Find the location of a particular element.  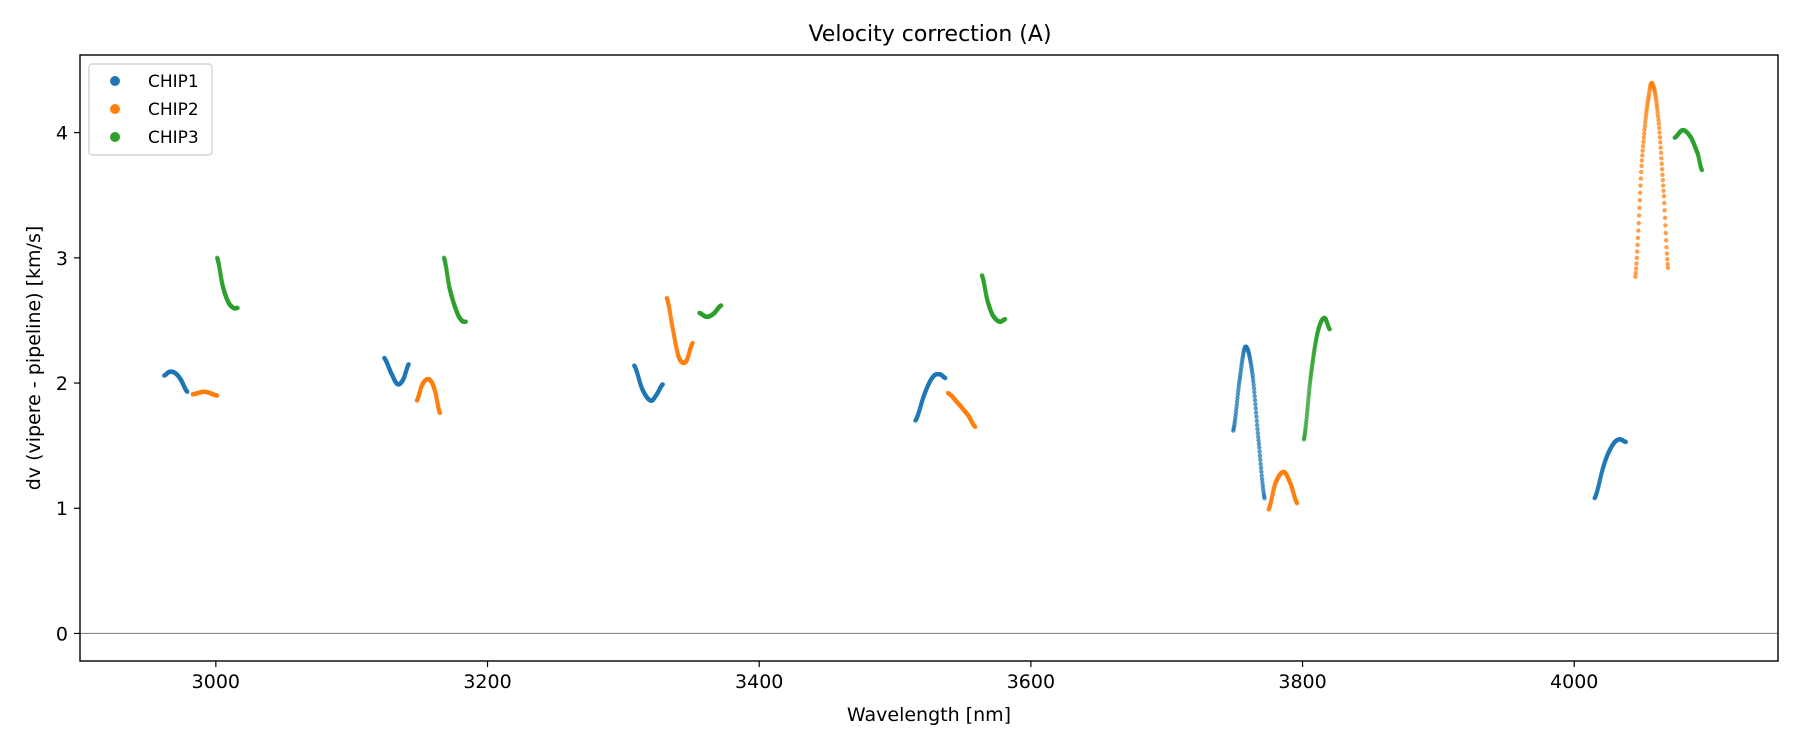

y-axis-label: dv (vipere - pipeline) [km/s] is located at coordinates (34, 358).